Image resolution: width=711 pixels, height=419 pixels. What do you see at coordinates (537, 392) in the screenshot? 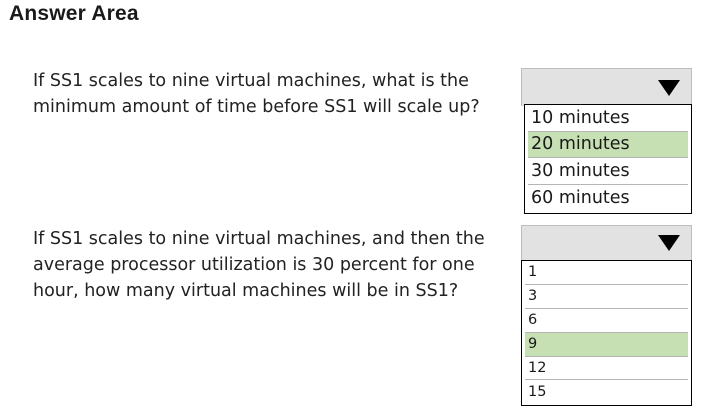
I see `option-15: 15` at bounding box center [537, 392].